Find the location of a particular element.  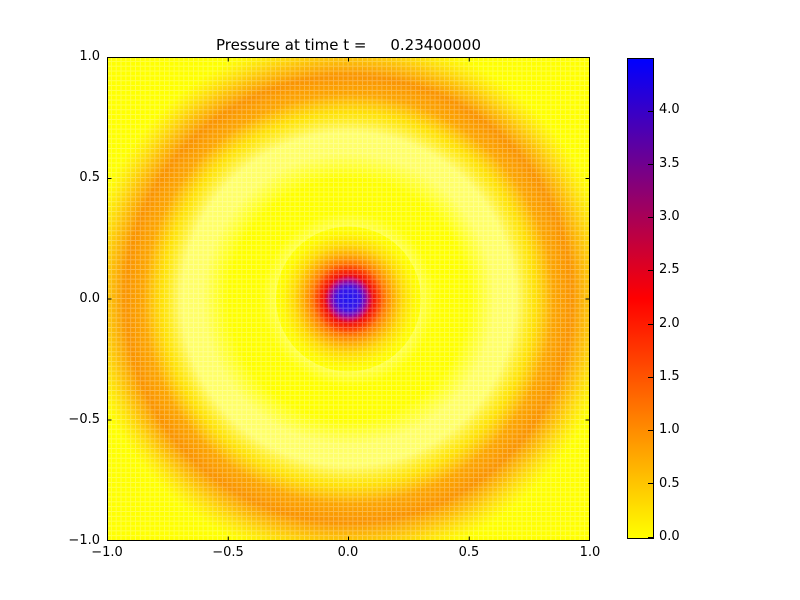

colorbar-gradient is located at coordinates (640, 298).